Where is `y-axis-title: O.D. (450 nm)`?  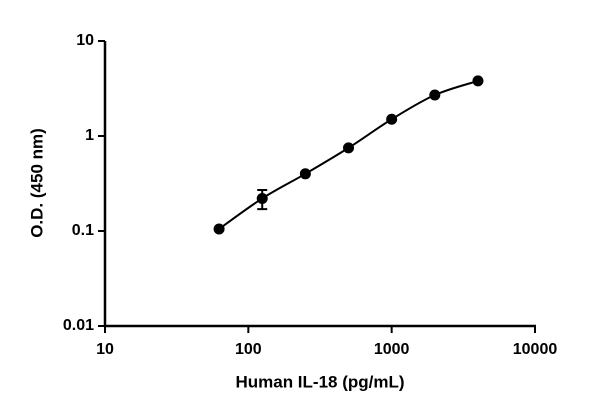 y-axis-title: O.D. (450 nm) is located at coordinates (36, 183).